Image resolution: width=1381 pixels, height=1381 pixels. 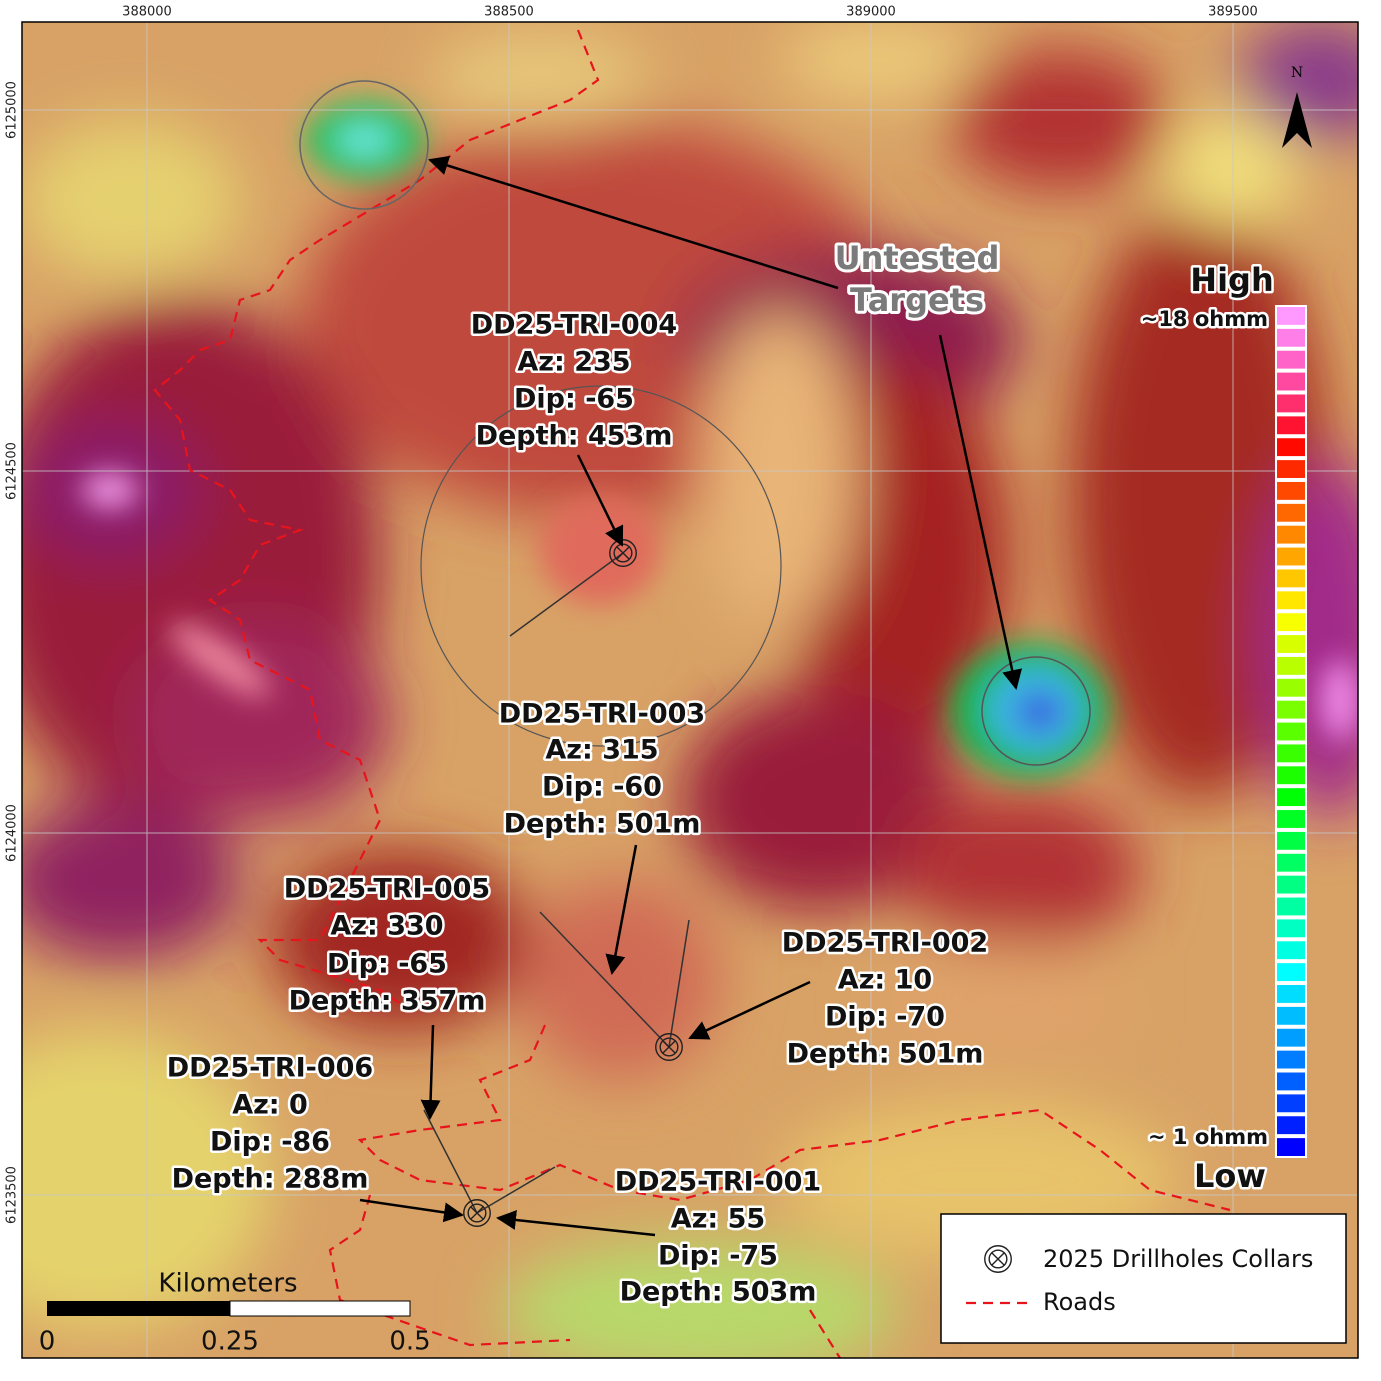 What do you see at coordinates (1178, 1259) in the screenshot?
I see `legend-collars: 2025 Drillholes Collars` at bounding box center [1178, 1259].